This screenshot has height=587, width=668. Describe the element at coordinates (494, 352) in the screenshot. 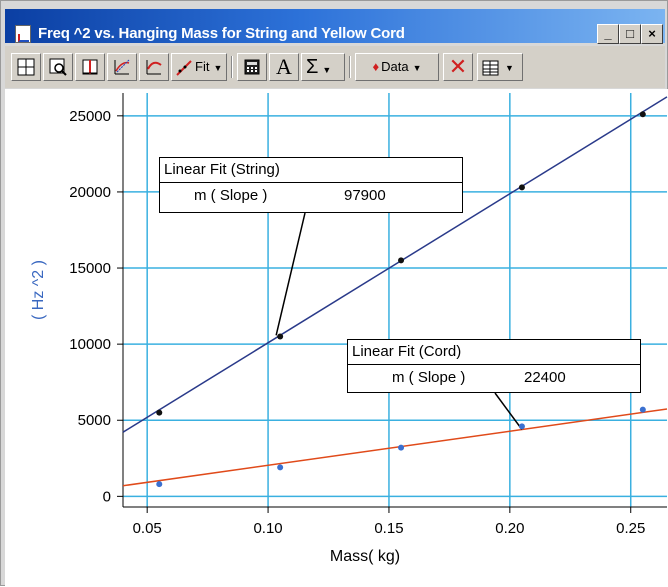

I see `callout-title: Linear Fit (Cord)` at that location.